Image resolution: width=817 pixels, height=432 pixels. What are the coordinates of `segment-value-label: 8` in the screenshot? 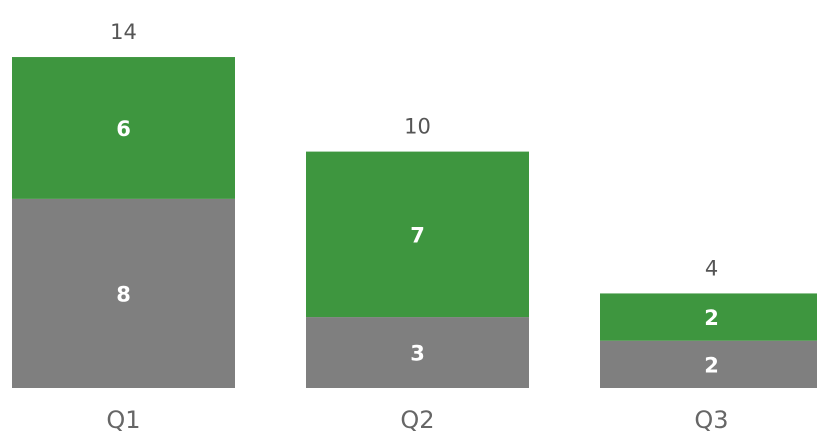 It's located at (123, 294).